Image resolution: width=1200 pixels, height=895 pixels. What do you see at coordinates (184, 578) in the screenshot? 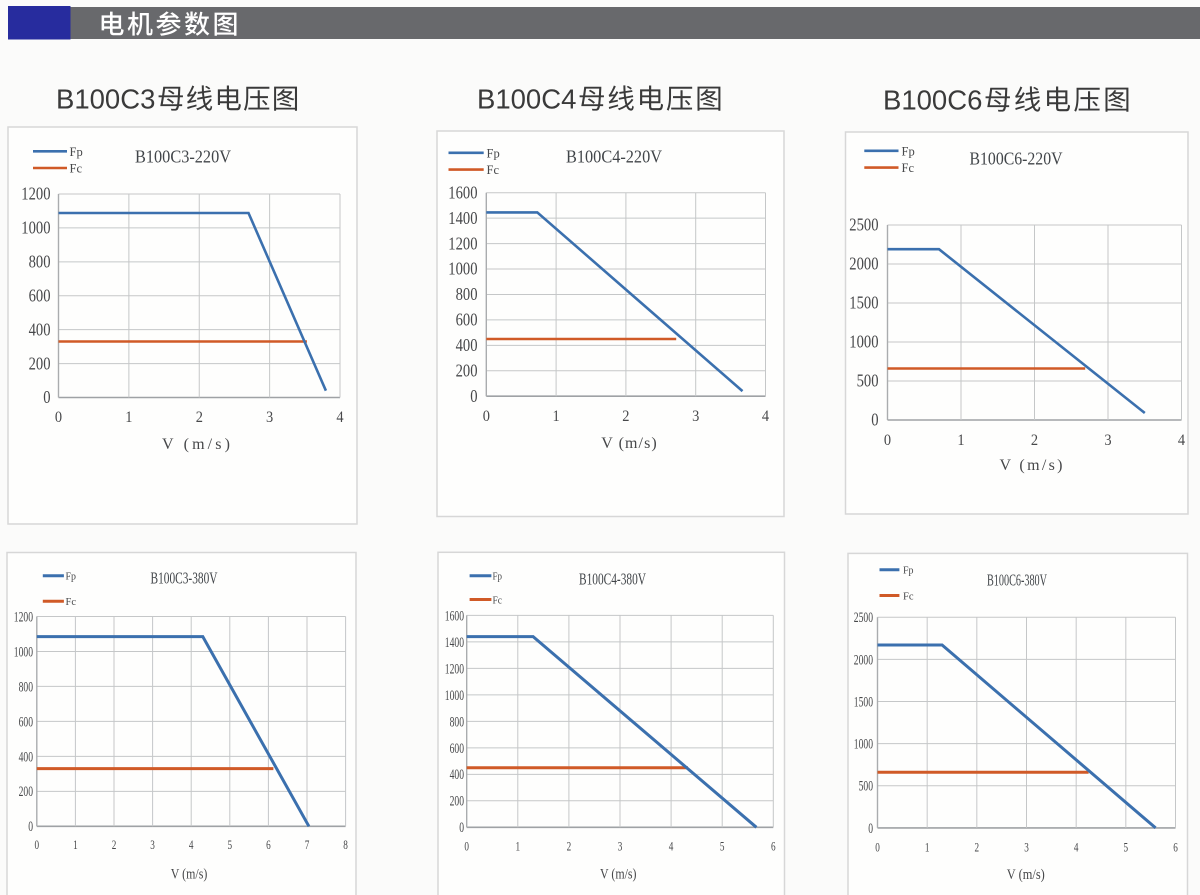
I see `svg-text: B100C3-380V` at bounding box center [184, 578].